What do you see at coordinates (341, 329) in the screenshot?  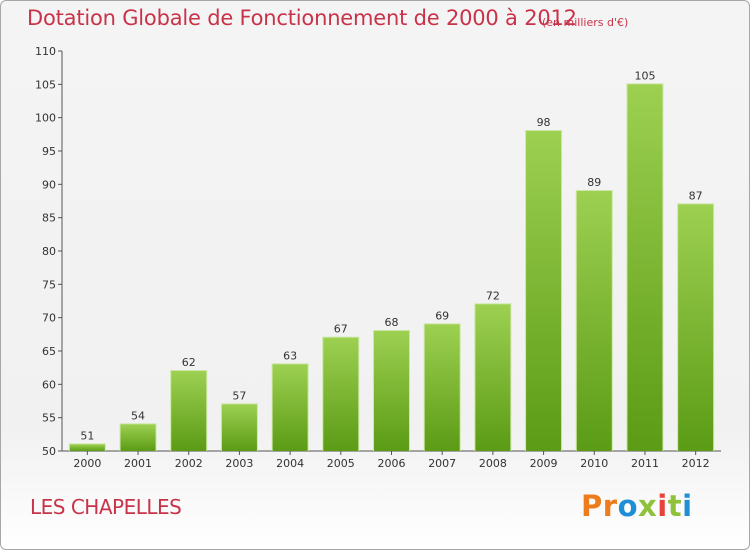 I see `data-label: 67` at bounding box center [341, 329].